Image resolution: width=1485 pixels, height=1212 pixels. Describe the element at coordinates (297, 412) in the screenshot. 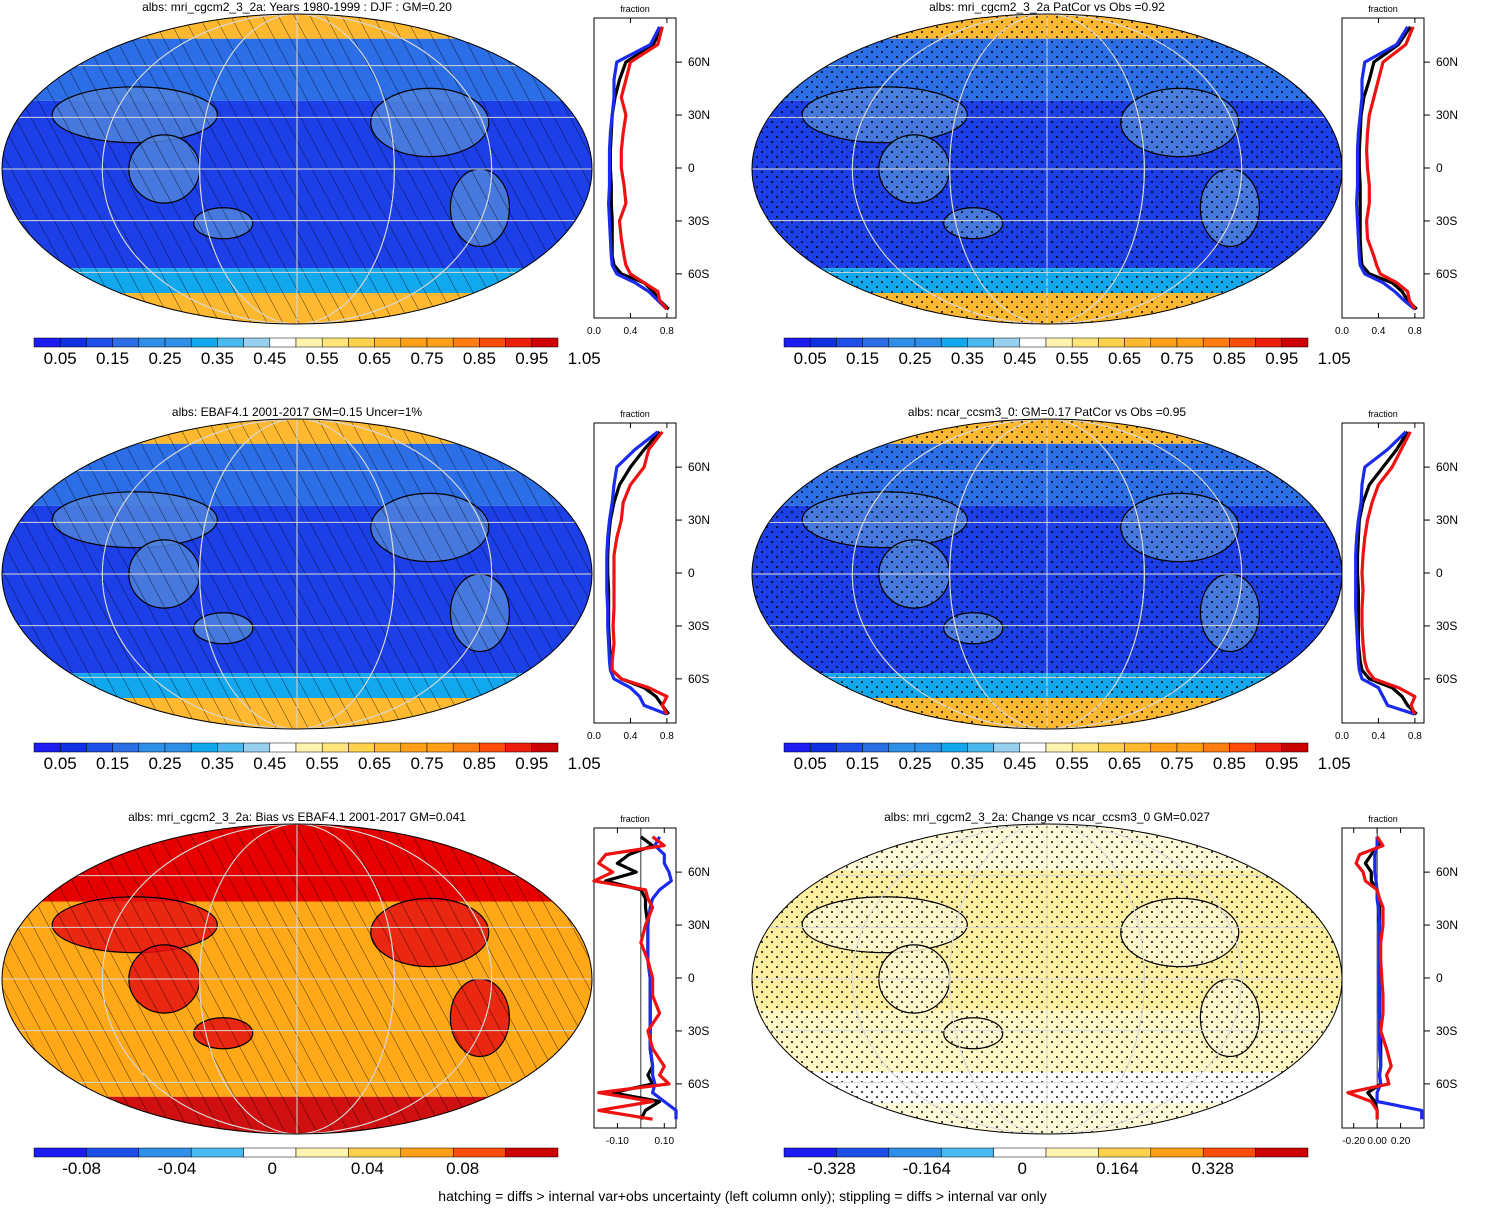

I see `panel-title: albs: EBAF4.1 2001-2017 GM=0.15 Uncer=1%` at that location.